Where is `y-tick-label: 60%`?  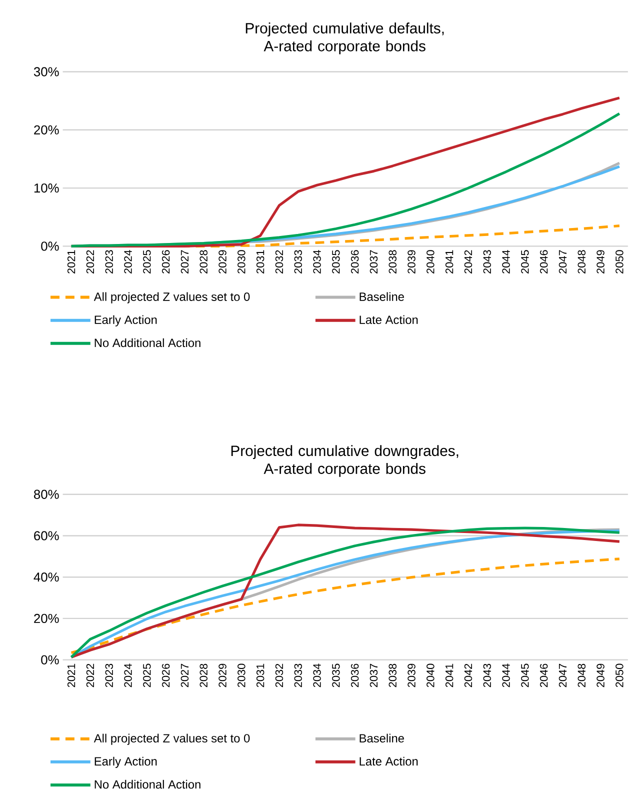
y-tick-label: 60% is located at coordinates (46, 535).